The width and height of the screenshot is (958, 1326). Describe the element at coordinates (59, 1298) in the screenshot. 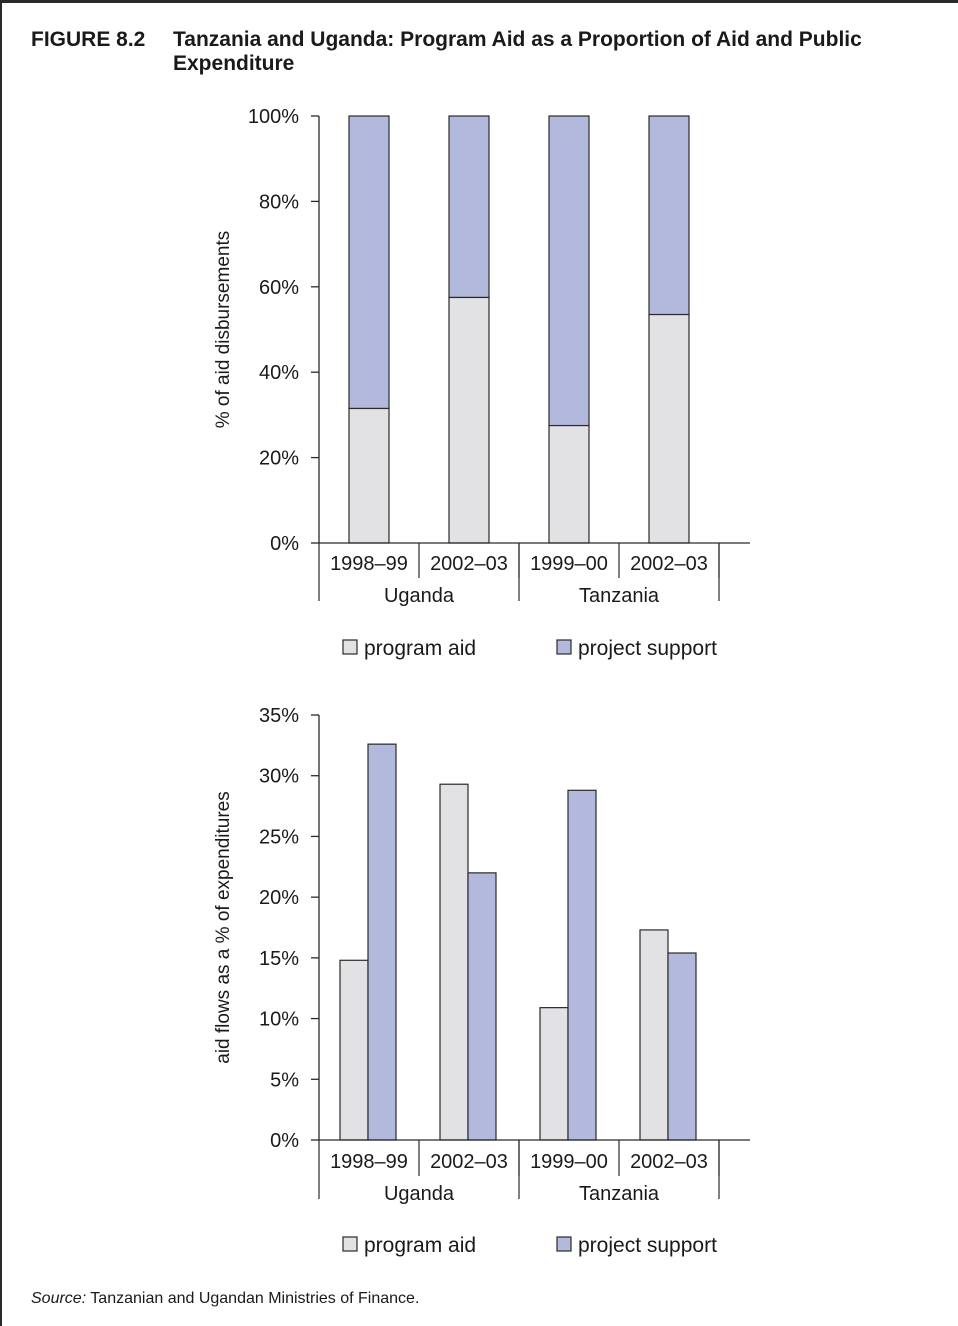

I see `source-label: Source:` at that location.